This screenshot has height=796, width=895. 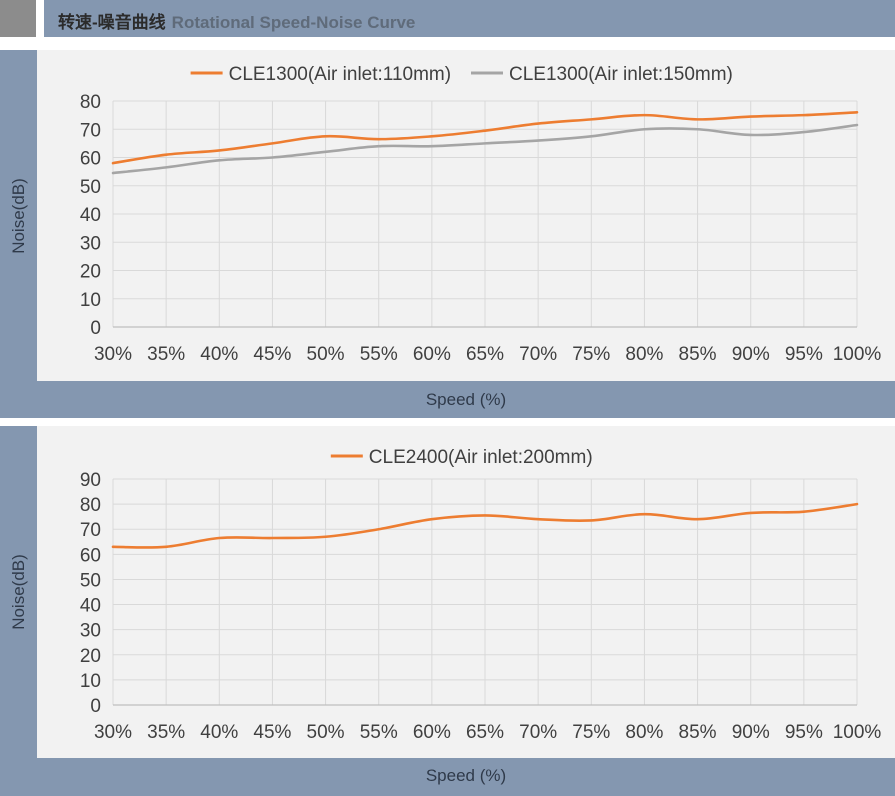 What do you see at coordinates (272, 354) in the screenshot?
I see `chart-1-x-tick-label: 45%` at bounding box center [272, 354].